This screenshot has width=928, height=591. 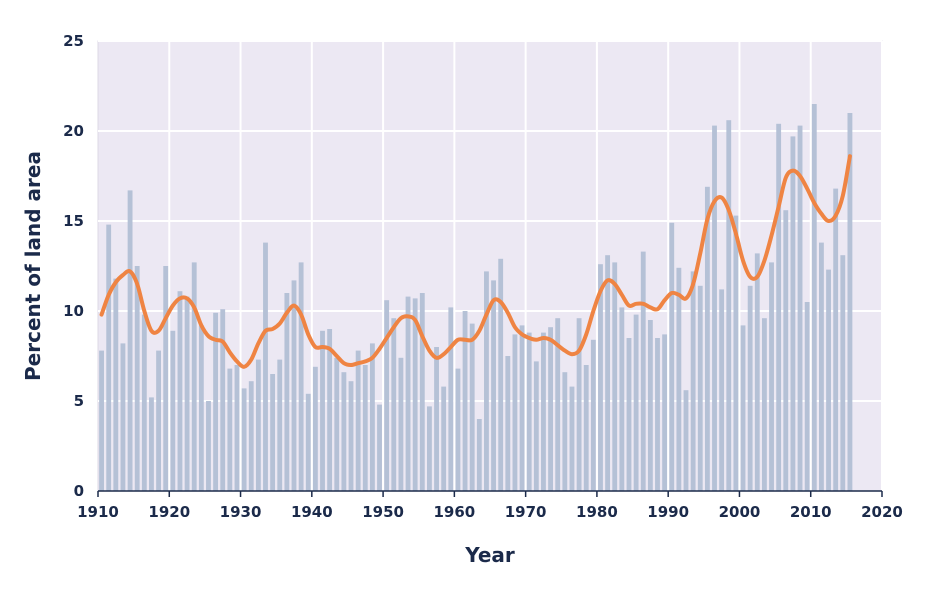 I want to click on bar-1929, so click(x=237, y=428).